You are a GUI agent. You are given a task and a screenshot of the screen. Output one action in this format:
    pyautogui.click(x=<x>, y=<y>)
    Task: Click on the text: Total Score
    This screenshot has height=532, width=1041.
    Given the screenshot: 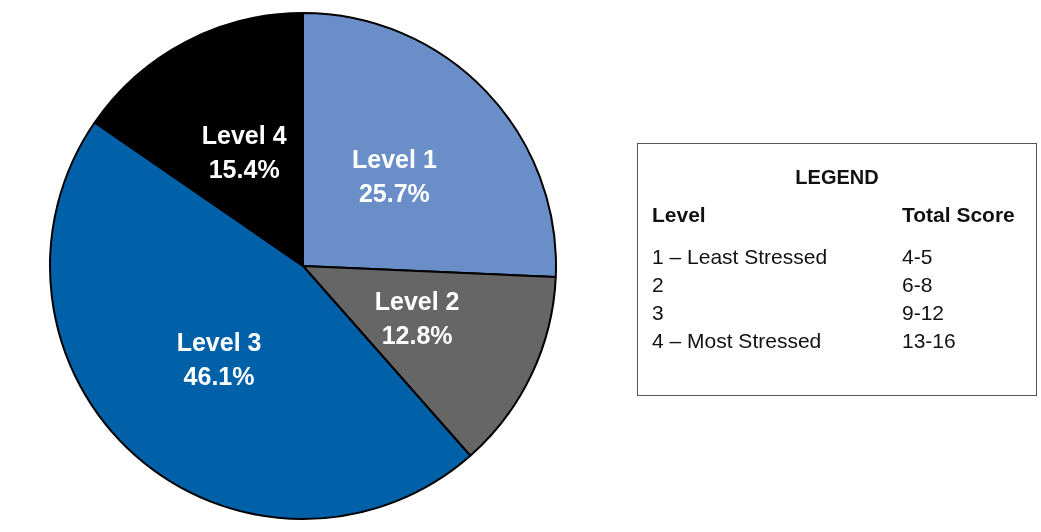 What is the action you would take?
    pyautogui.click(x=958, y=215)
    